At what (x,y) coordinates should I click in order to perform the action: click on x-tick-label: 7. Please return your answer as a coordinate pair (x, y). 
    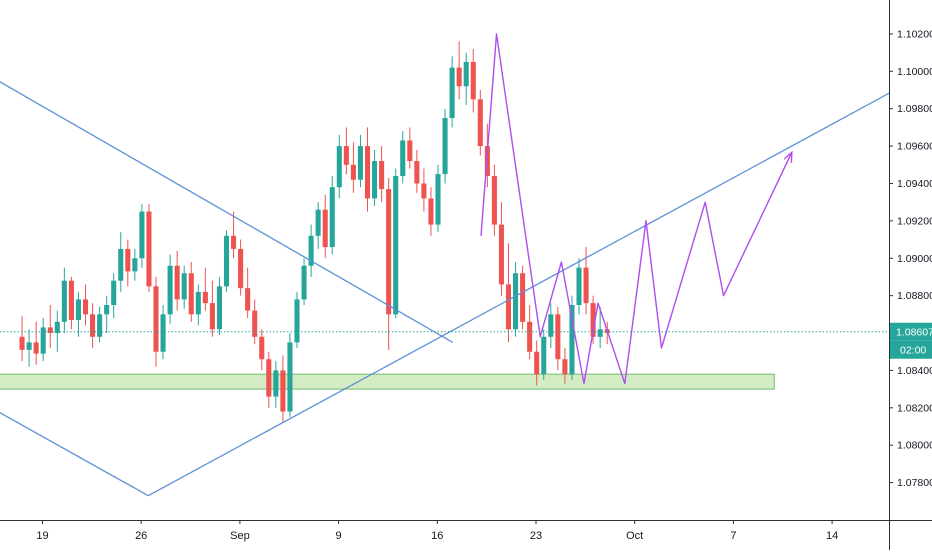
    Looking at the image, I should click on (733, 536).